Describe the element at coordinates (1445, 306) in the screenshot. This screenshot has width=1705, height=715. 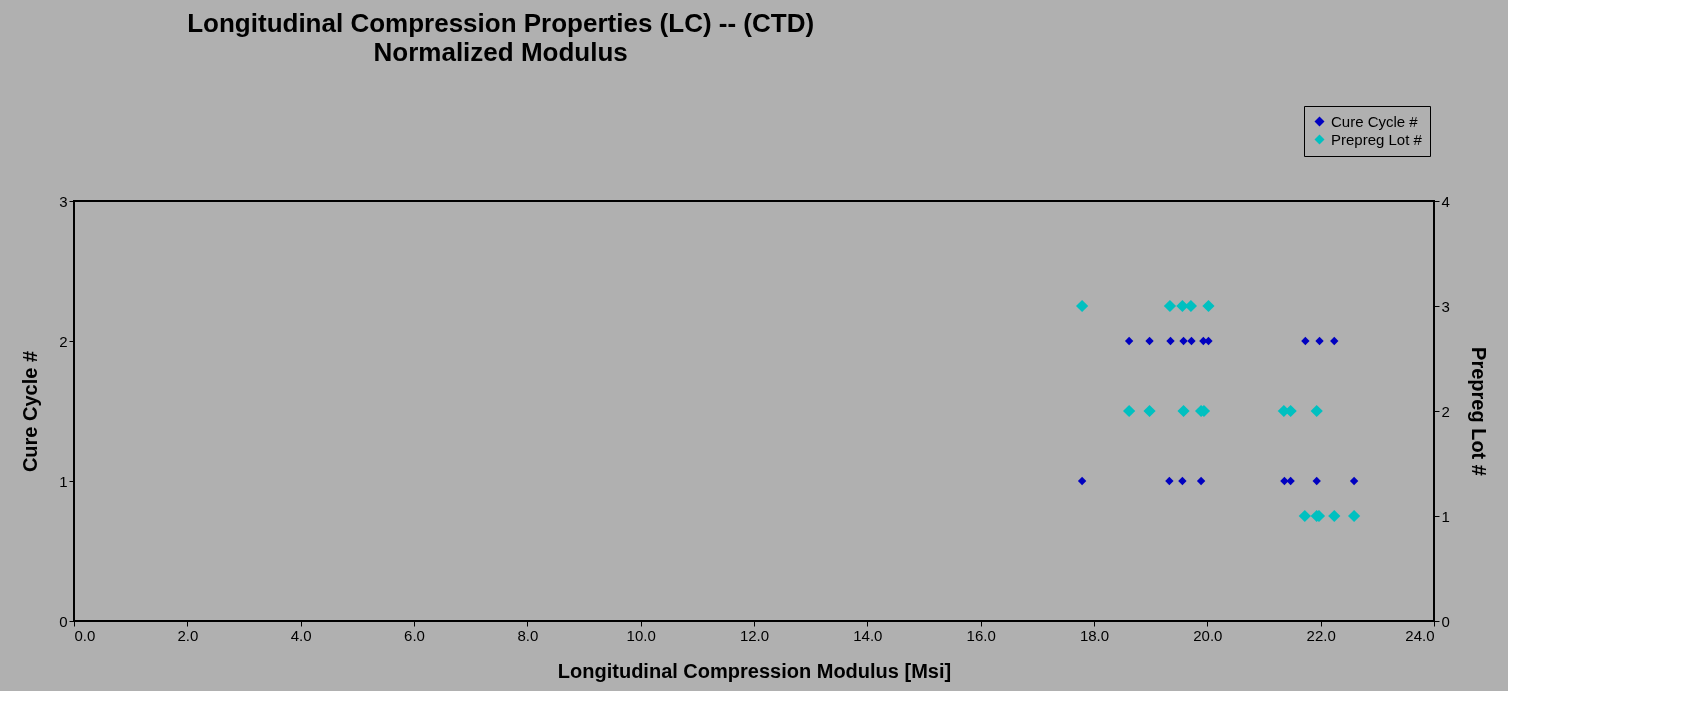
I see `y2-tick-label: 3` at that location.